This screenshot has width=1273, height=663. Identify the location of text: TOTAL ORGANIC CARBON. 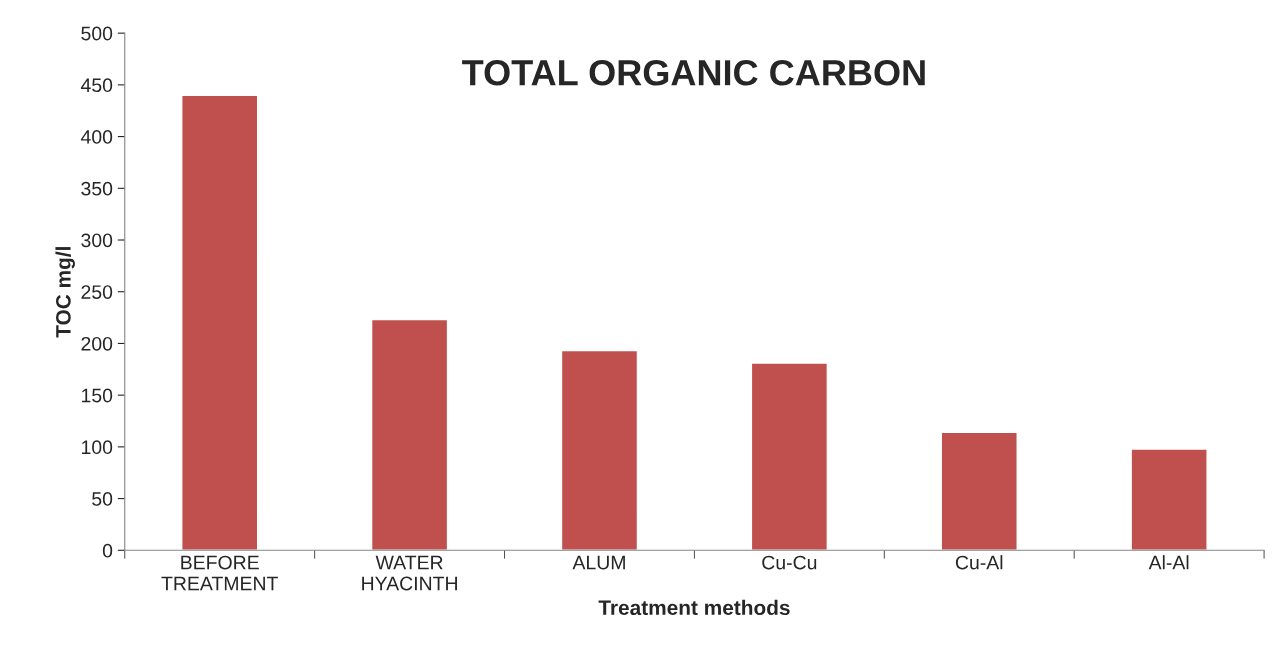
(693, 72).